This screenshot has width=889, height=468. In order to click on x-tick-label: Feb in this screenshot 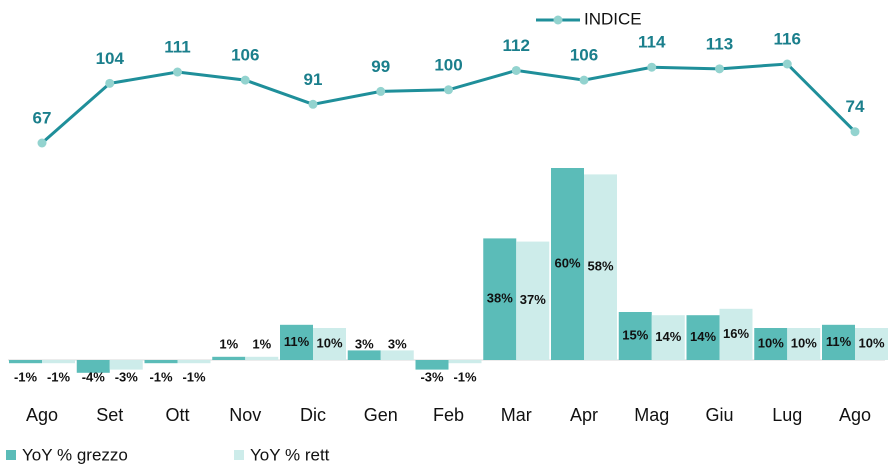, I will do `click(448, 415)`.